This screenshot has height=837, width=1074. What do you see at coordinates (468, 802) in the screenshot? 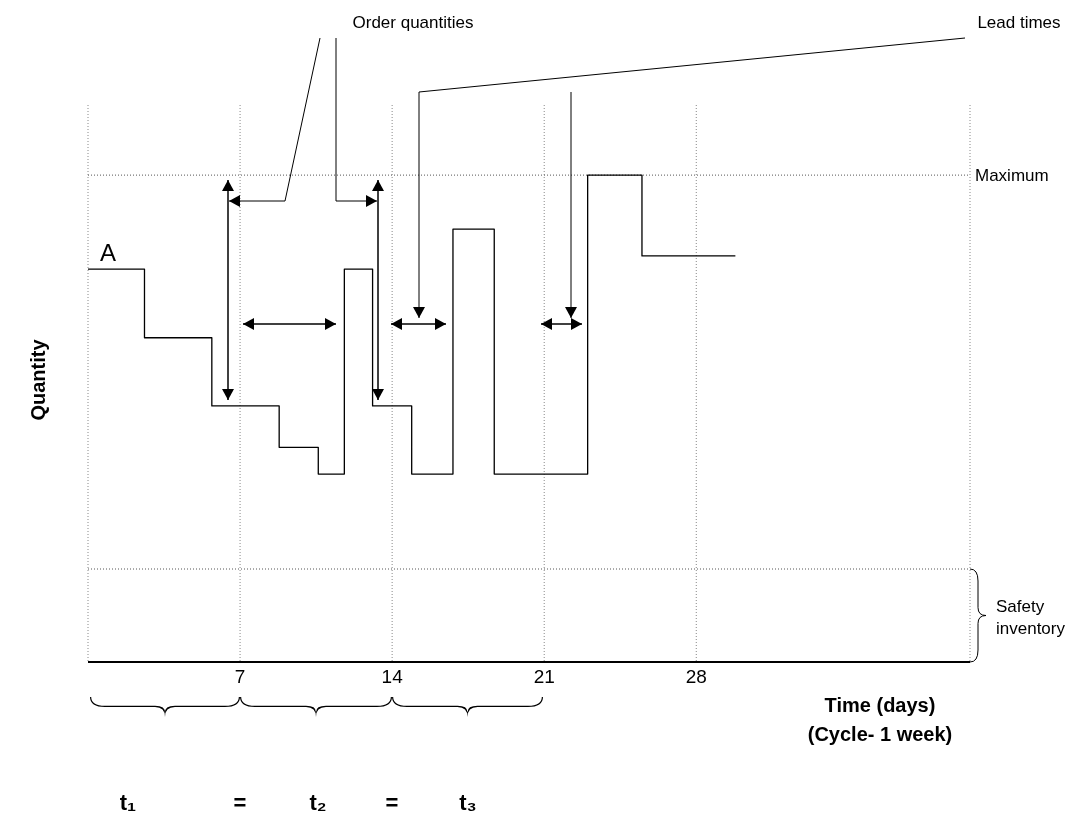
I see `text: t₃` at bounding box center [468, 802].